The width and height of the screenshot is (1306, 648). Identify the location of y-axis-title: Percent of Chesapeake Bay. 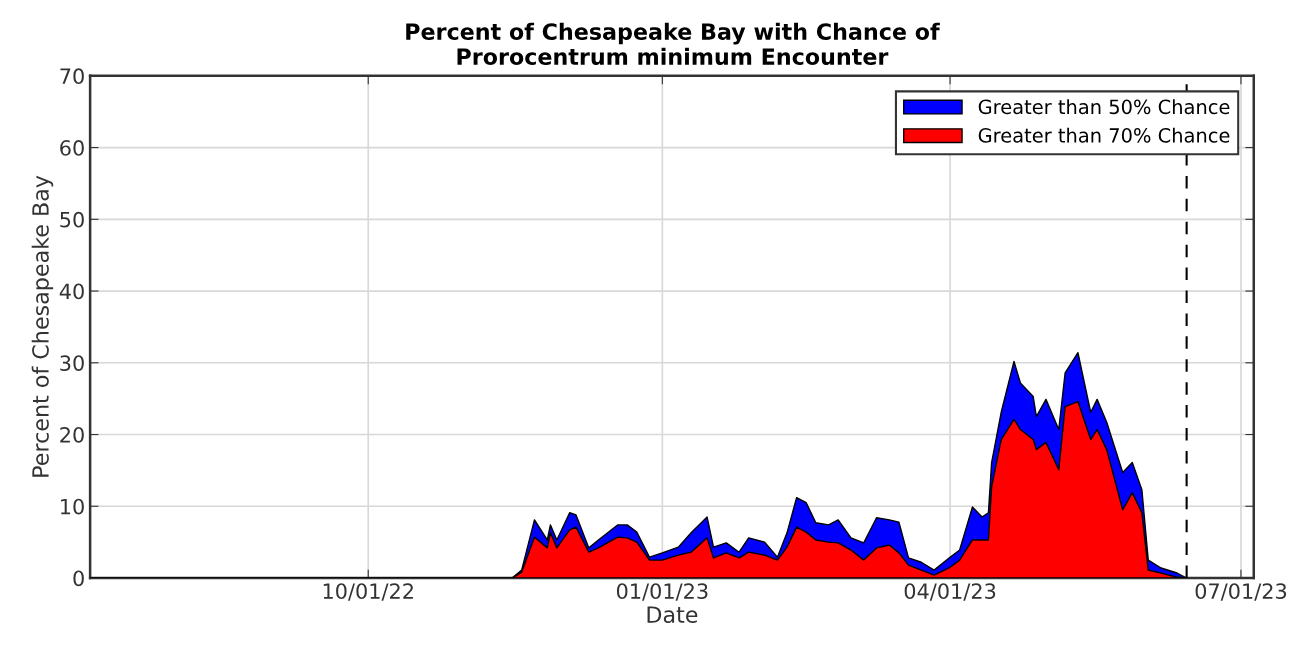
(42, 326).